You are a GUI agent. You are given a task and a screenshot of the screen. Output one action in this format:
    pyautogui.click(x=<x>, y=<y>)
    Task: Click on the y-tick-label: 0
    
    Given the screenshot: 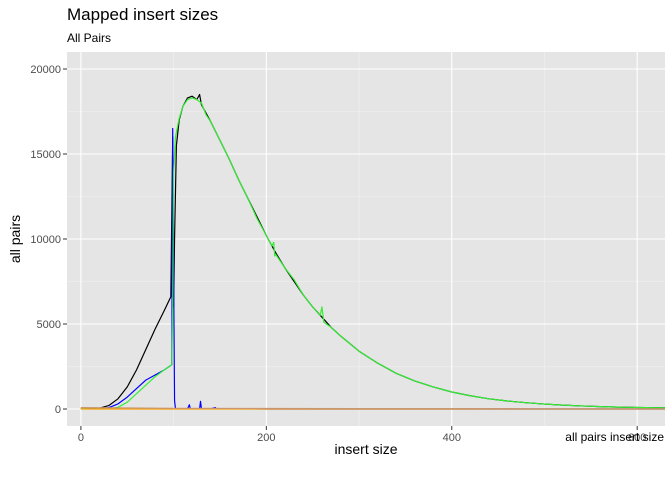 What is the action you would take?
    pyautogui.click(x=58, y=410)
    